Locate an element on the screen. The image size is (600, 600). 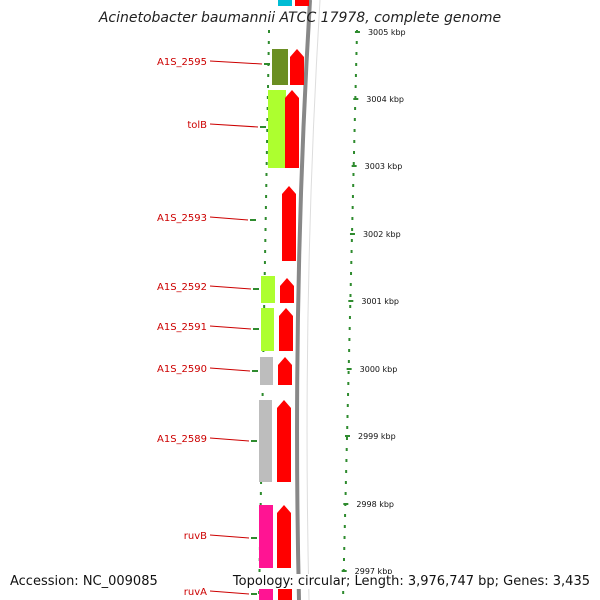
gene-label: A1S_2593 is located at coordinates (182, 218).